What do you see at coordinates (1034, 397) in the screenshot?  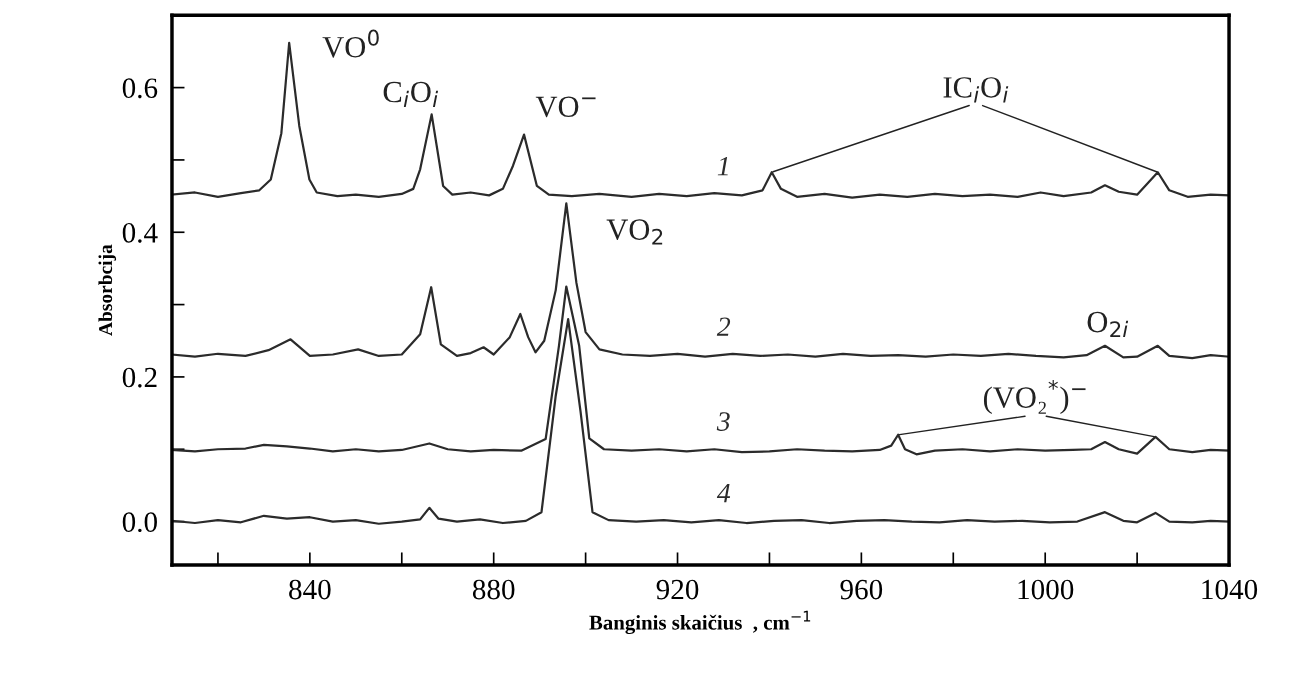 I see `annotation: (VO₂$^{*}$)$^{−}$` at bounding box center [1034, 397].